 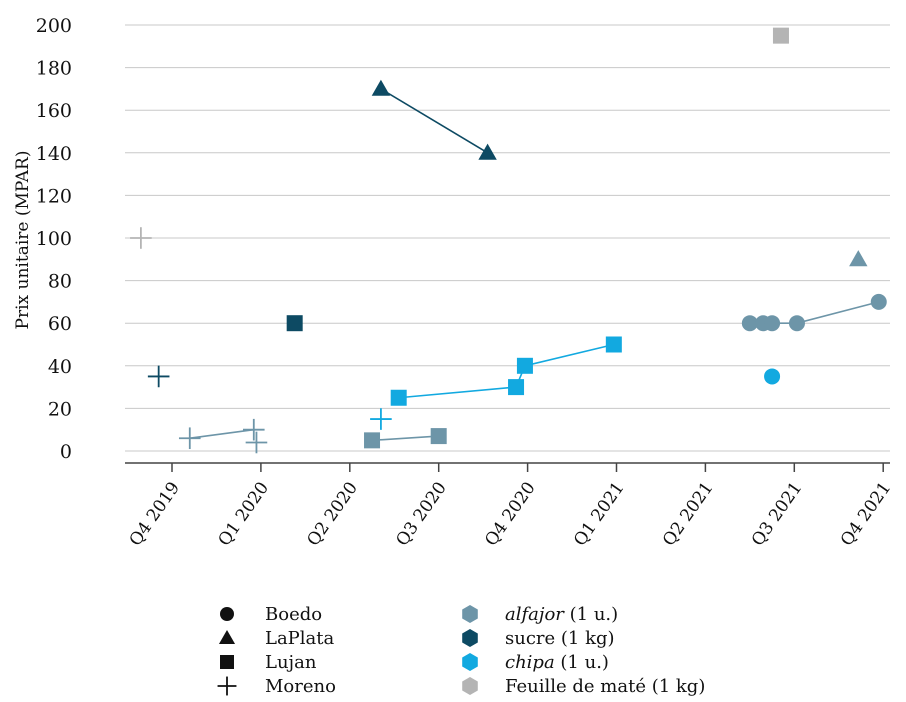 What do you see at coordinates (54, 69) in the screenshot?
I see `y-tick-label: 180` at bounding box center [54, 69].